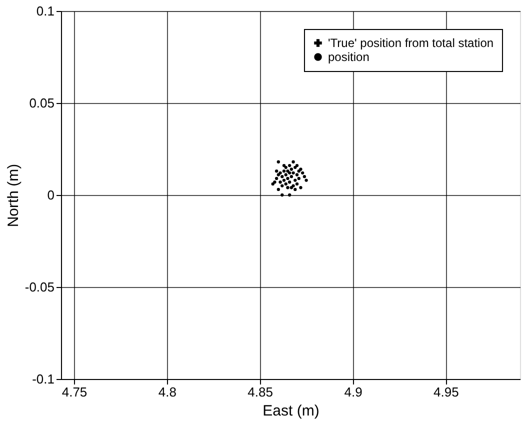  What do you see at coordinates (41, 103) in the screenshot?
I see `y-tick-label: 0.05` at bounding box center [41, 103].